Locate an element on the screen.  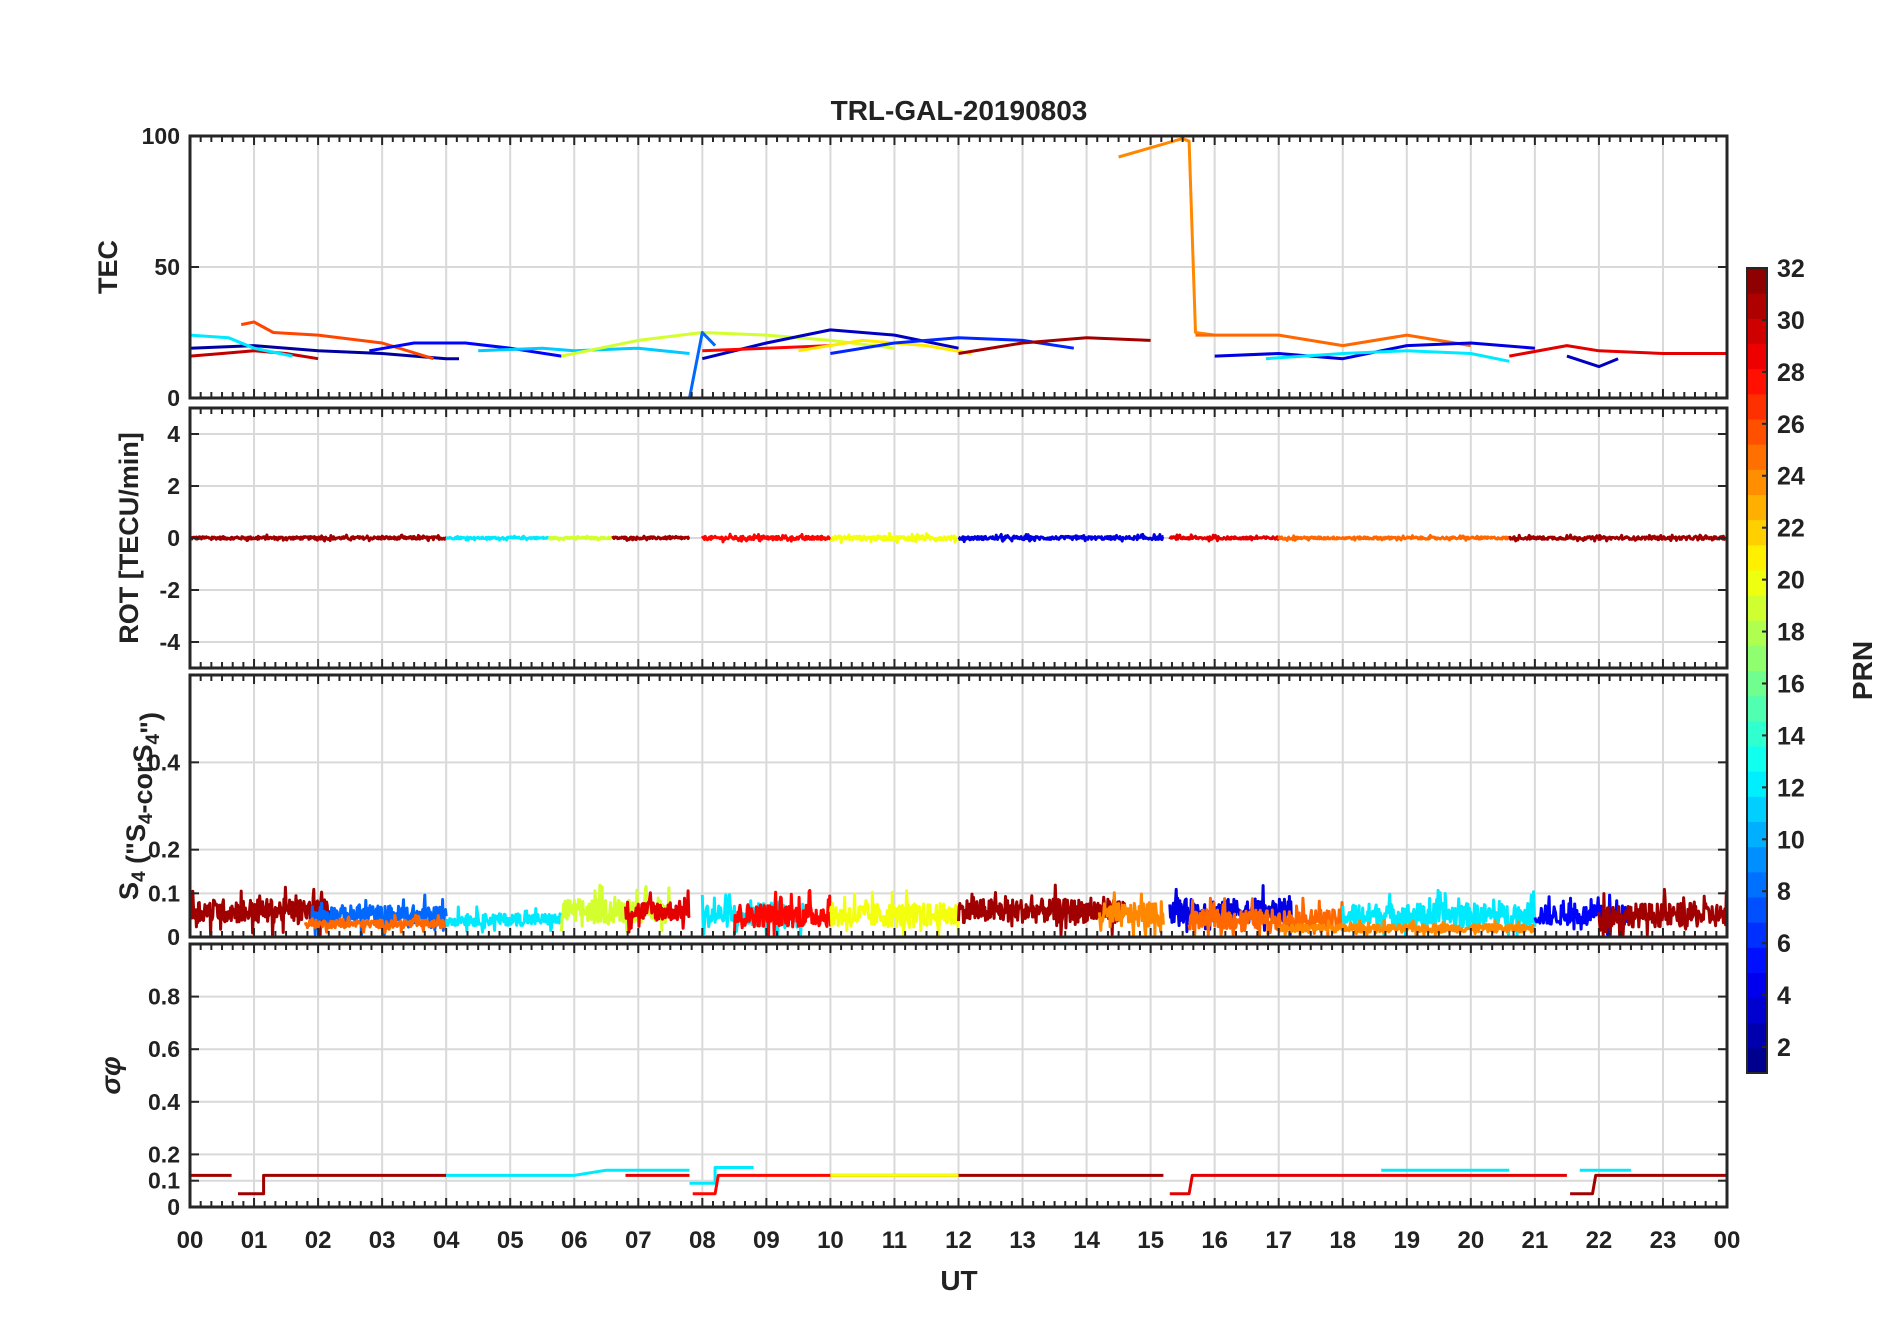
label-part: -corS is located at coordinates (143, 778).